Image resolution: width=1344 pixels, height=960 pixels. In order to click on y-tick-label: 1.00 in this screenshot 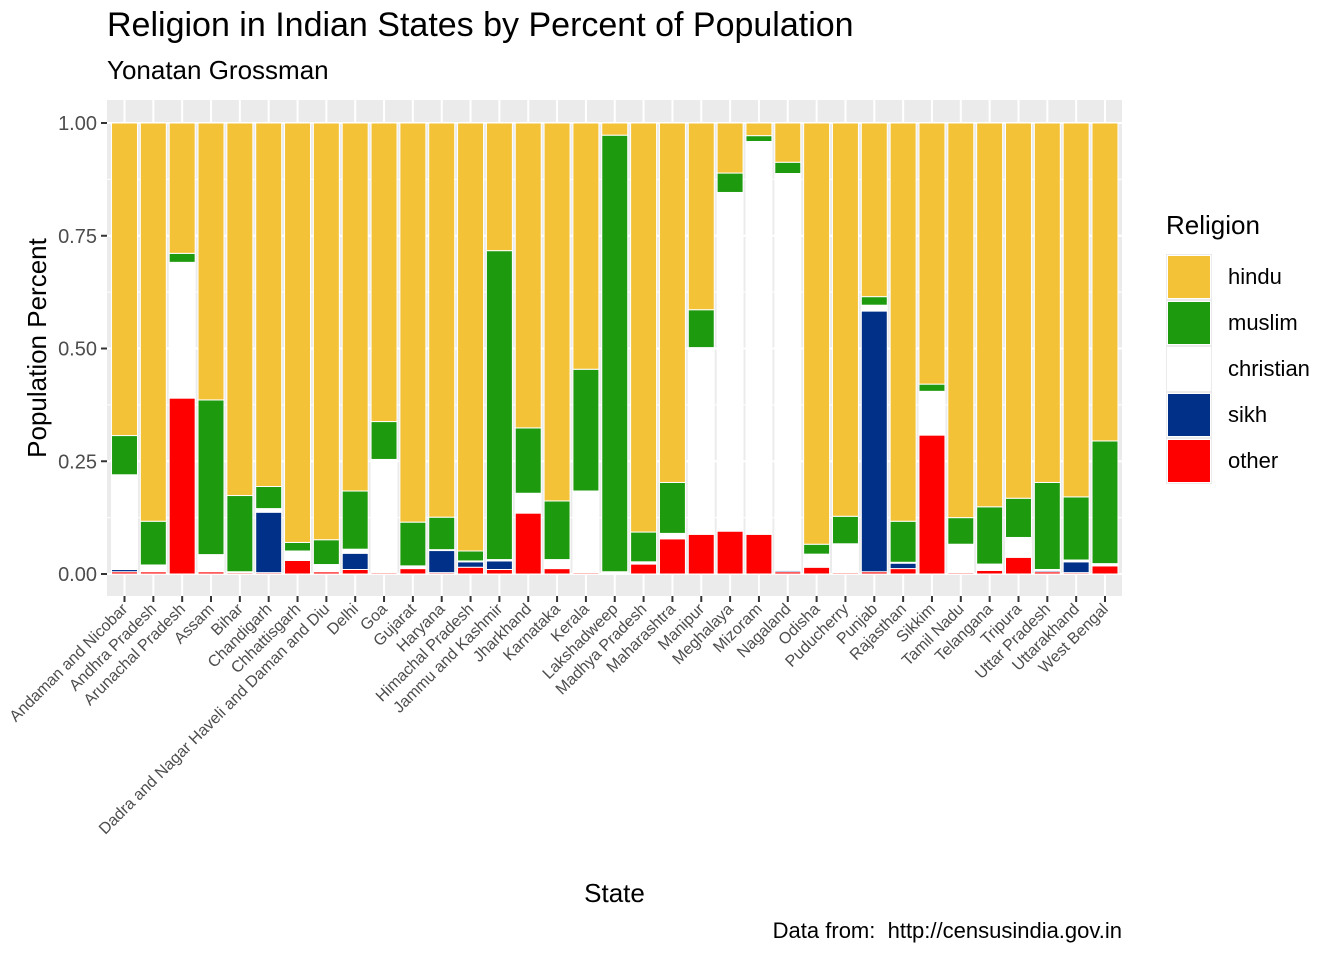, I will do `click(77, 124)`.